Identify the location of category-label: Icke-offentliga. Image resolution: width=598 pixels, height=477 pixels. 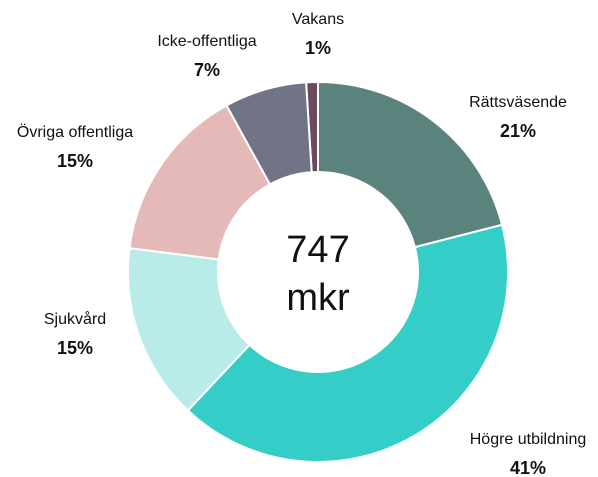
(206, 41).